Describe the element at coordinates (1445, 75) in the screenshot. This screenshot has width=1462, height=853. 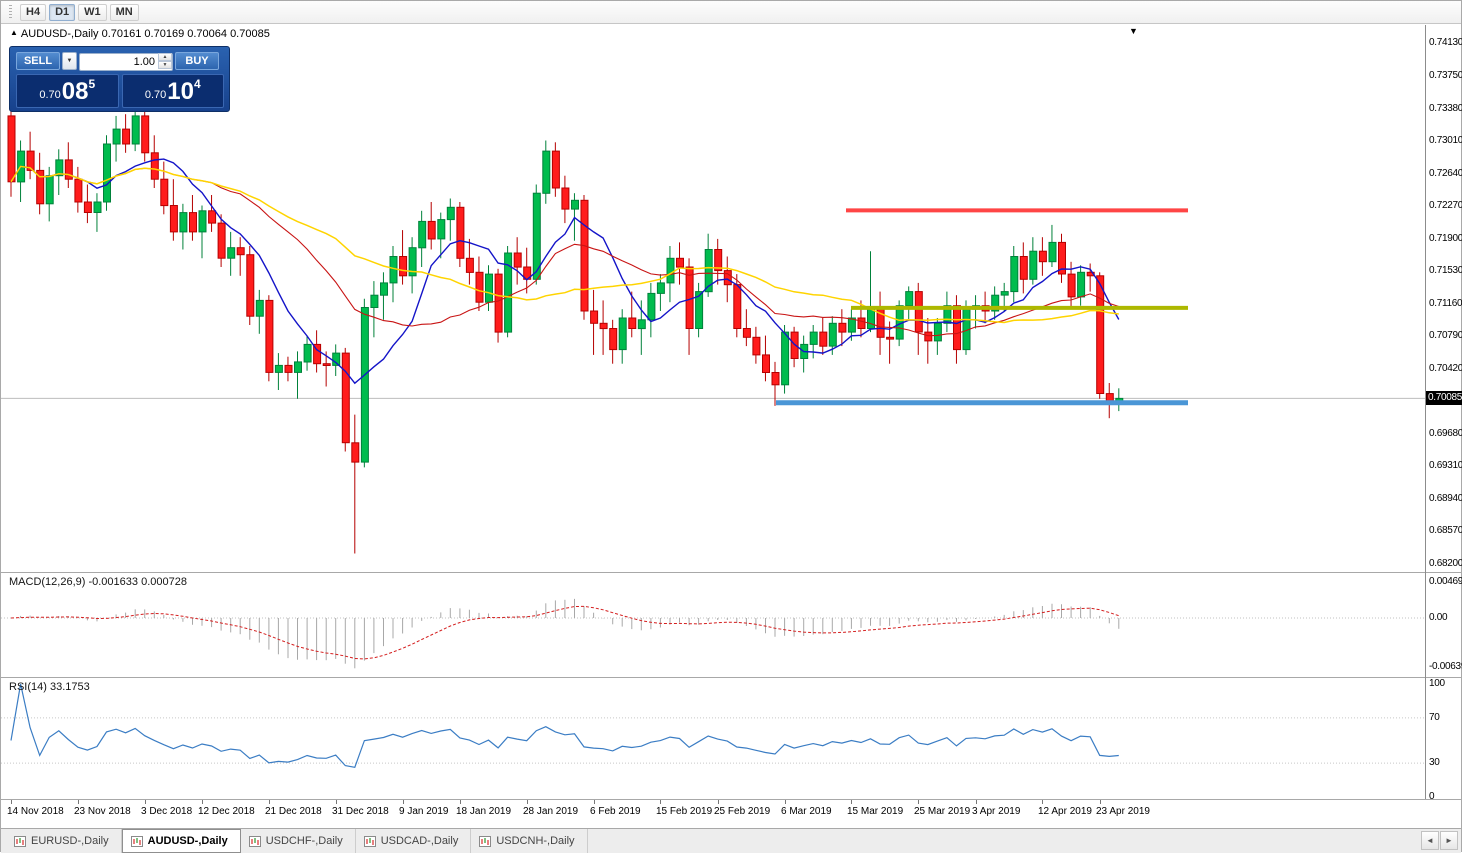
I see `price-axis-label: 0.73750` at that location.